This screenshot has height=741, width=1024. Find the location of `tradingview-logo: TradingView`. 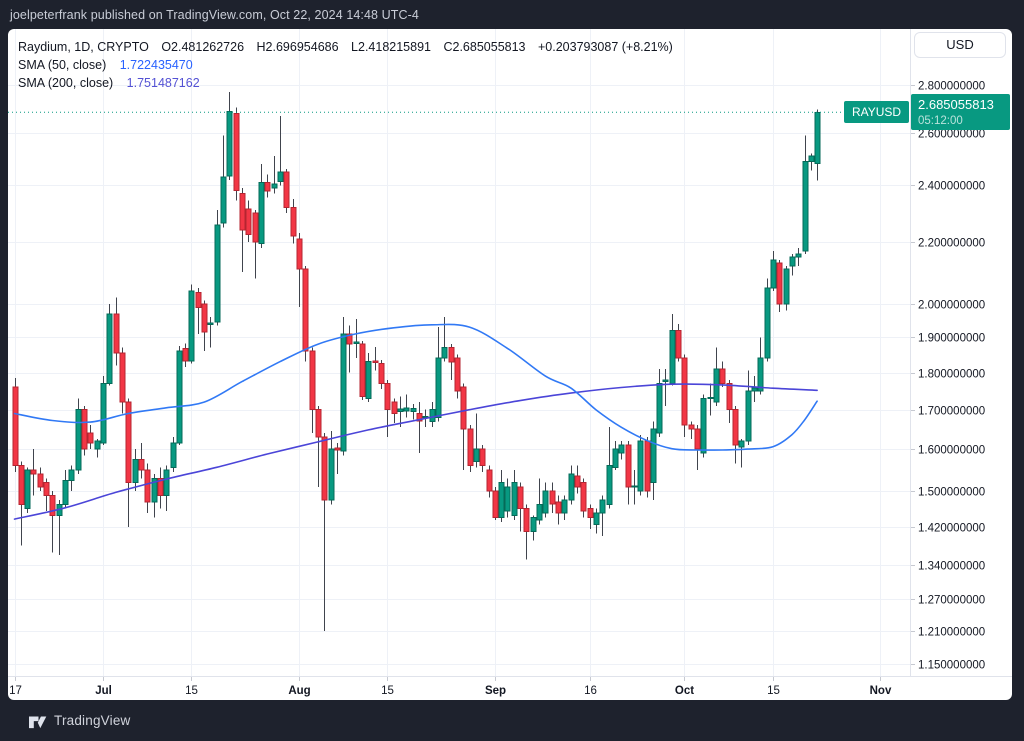

tradingview-logo: TradingView is located at coordinates (79, 721).